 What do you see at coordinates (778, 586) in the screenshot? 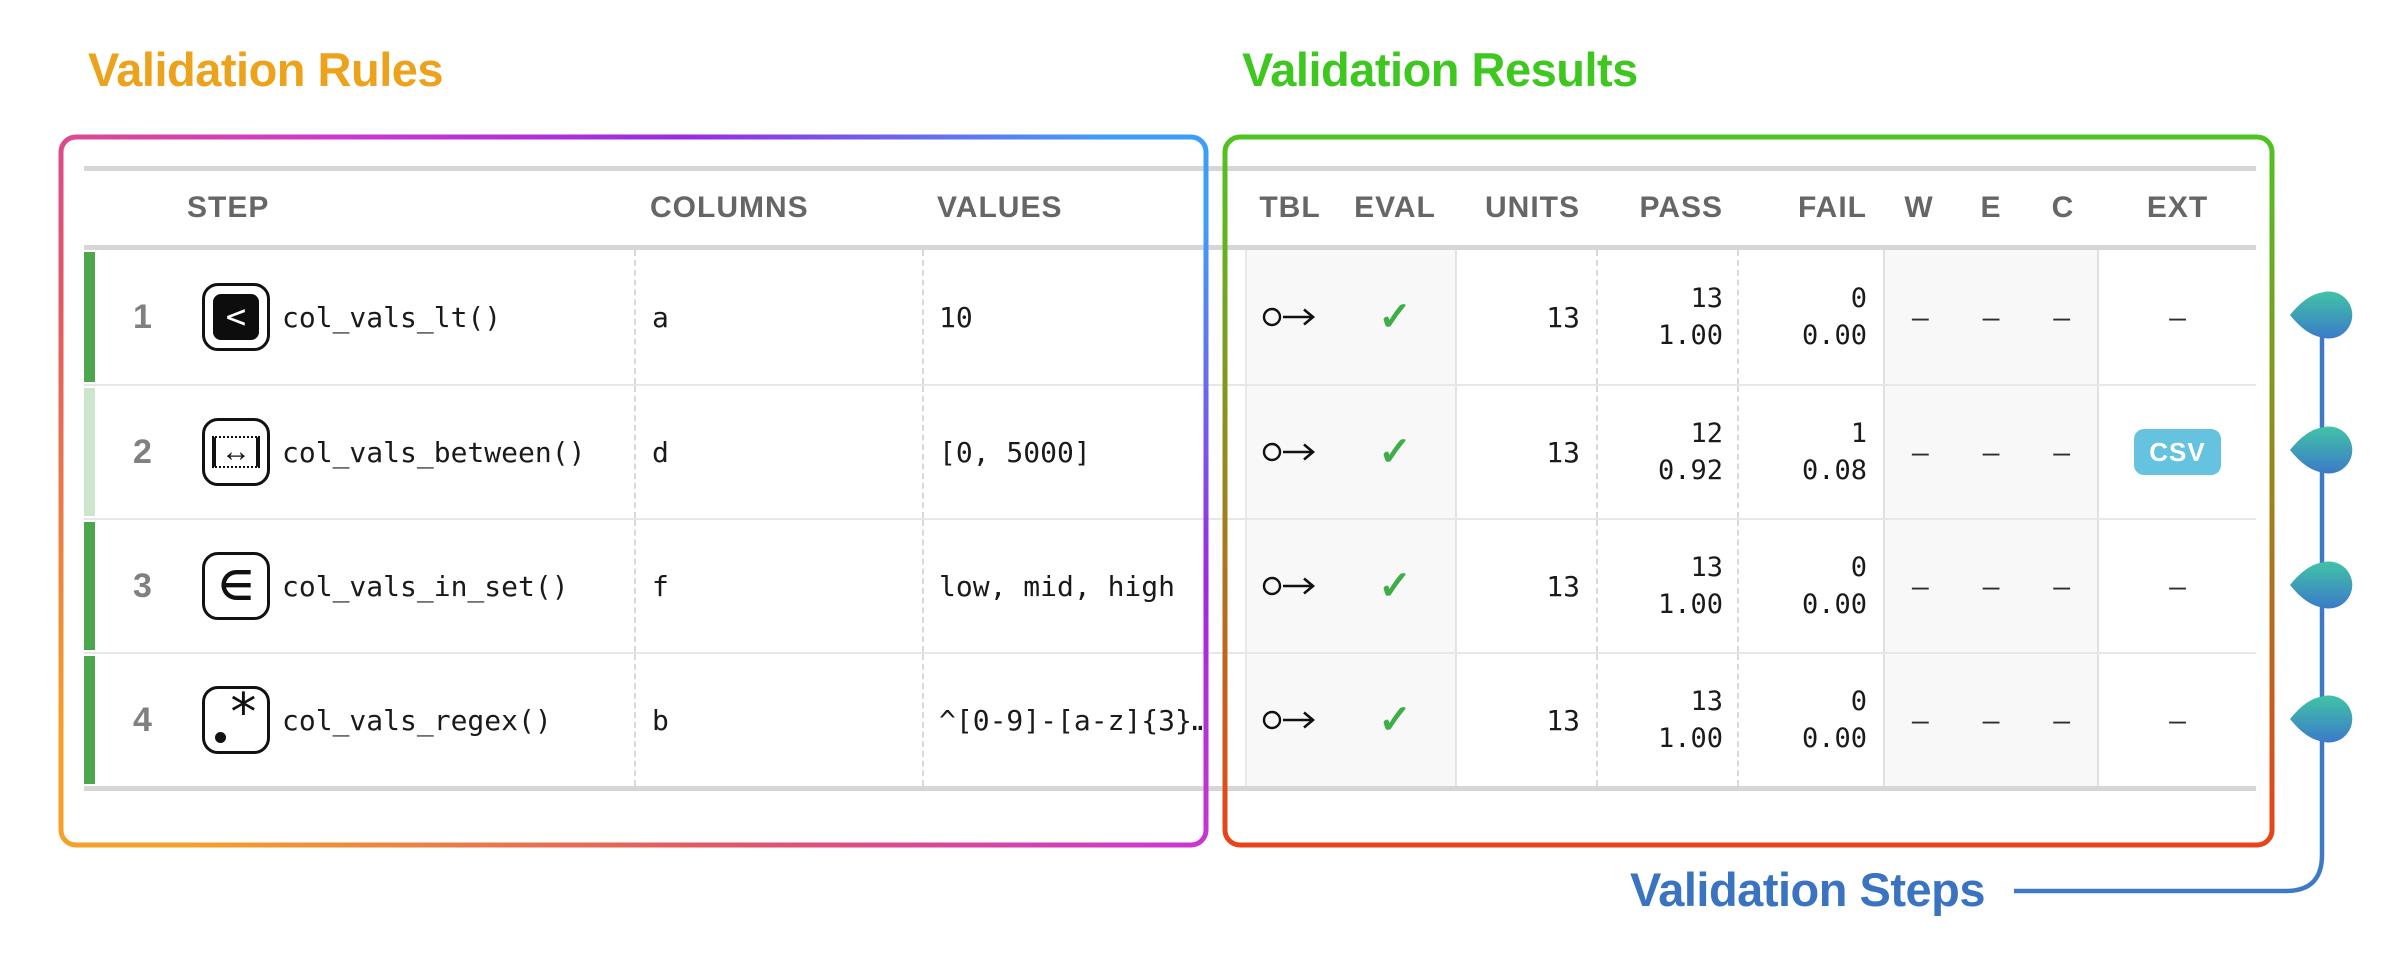
I see `columns-value: f` at bounding box center [778, 586].